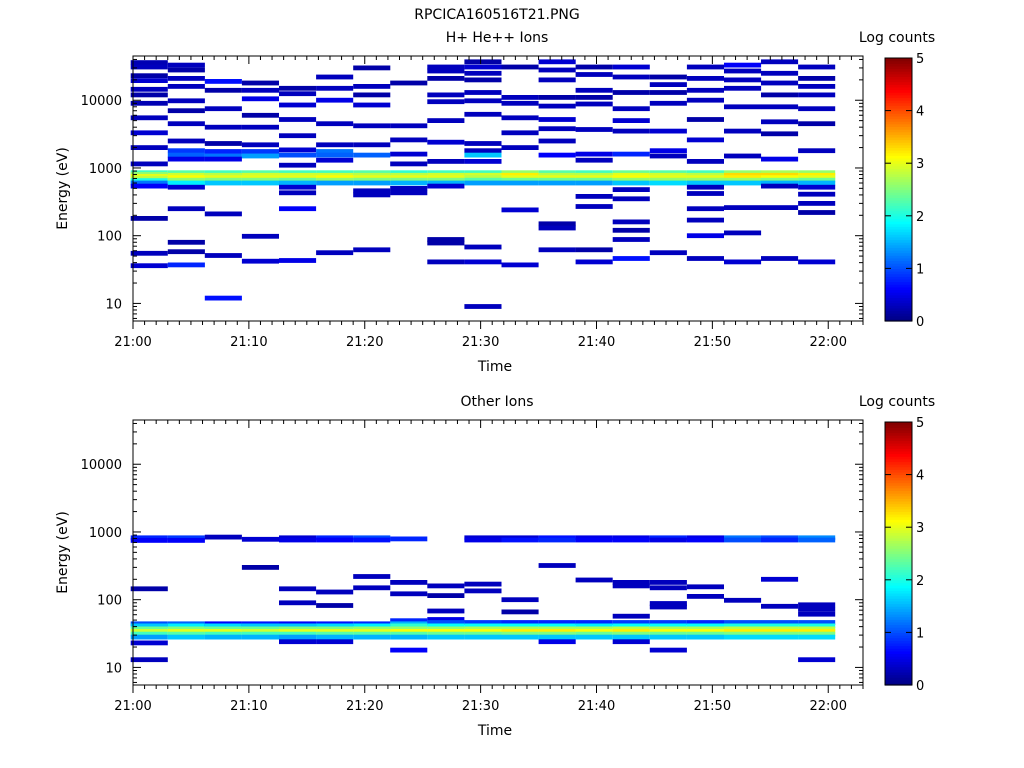  What do you see at coordinates (496, 15) in the screenshot?
I see `figure-title: RPCICA160516T21.PNG` at bounding box center [496, 15].